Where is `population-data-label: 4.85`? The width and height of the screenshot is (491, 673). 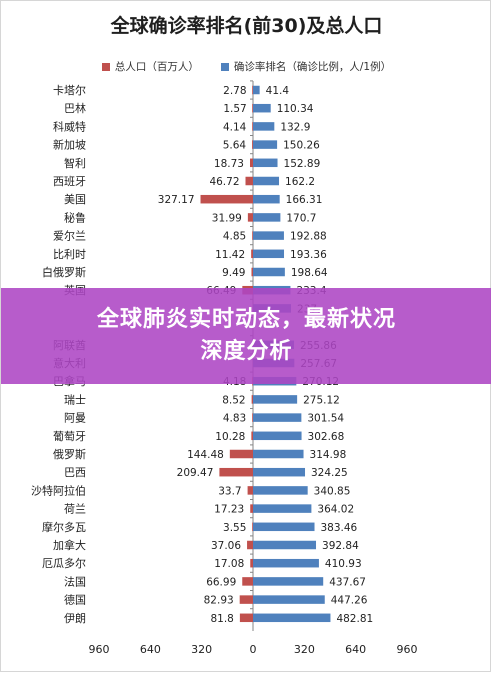 population-data-label: 4.85 is located at coordinates (234, 237).